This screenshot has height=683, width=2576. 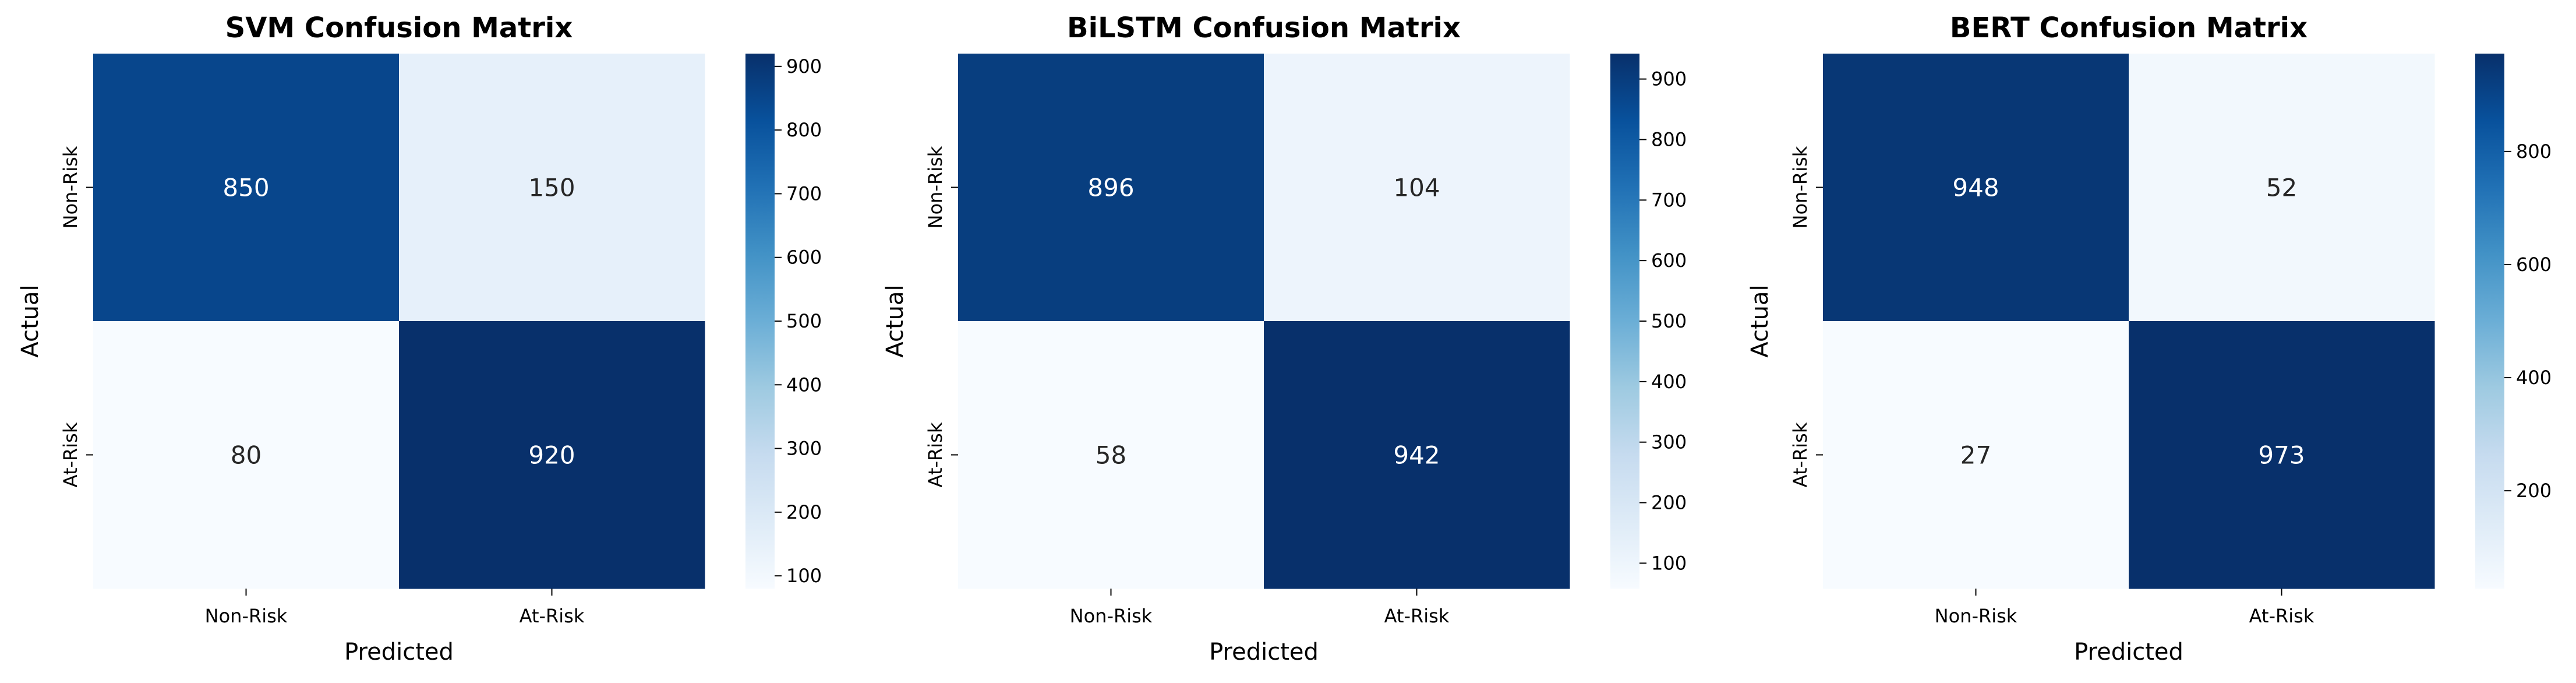 I want to click on cell-value-label: 973, so click(x=2281, y=455).